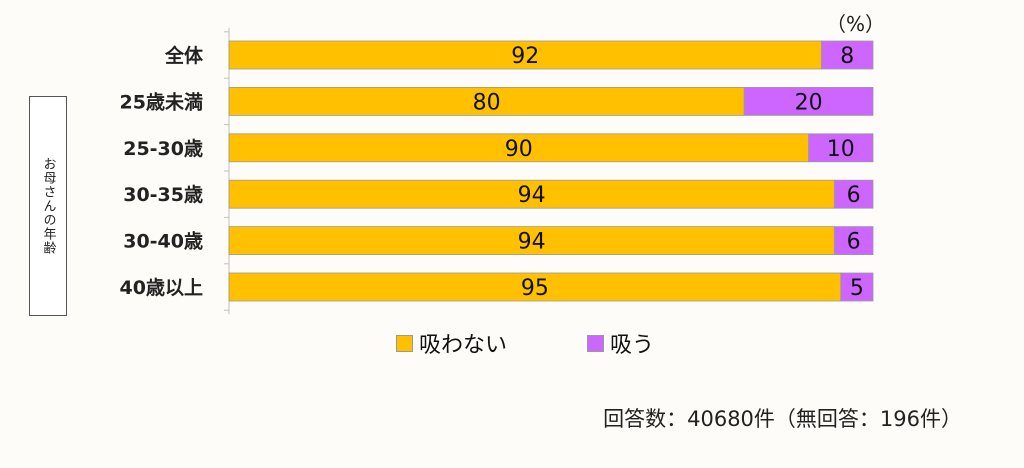  Describe the element at coordinates (782, 419) in the screenshot. I see `footnote: 回答数：40680件（無回答：196件）` at that location.